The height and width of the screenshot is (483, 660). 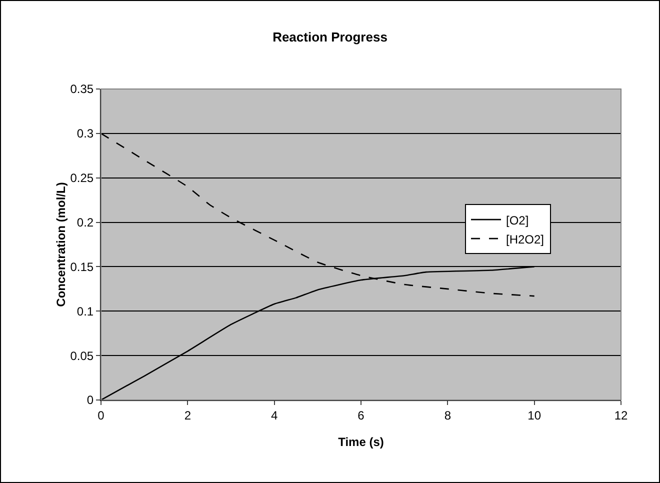 I want to click on x-tick-label: 12, so click(x=621, y=415).